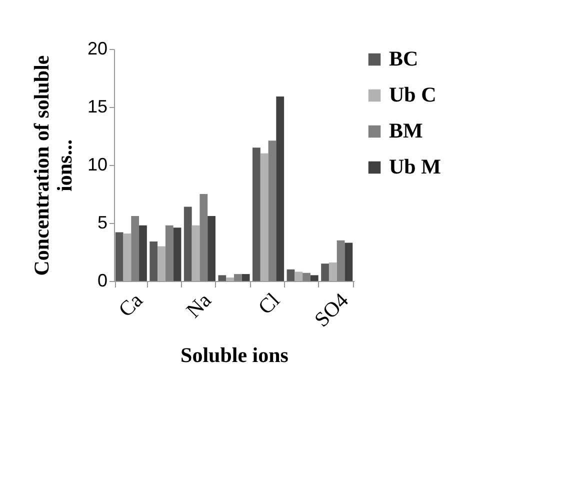 The height and width of the screenshot is (483, 575). Describe the element at coordinates (198, 305) in the screenshot. I see `x-tick-label: Na` at that location.